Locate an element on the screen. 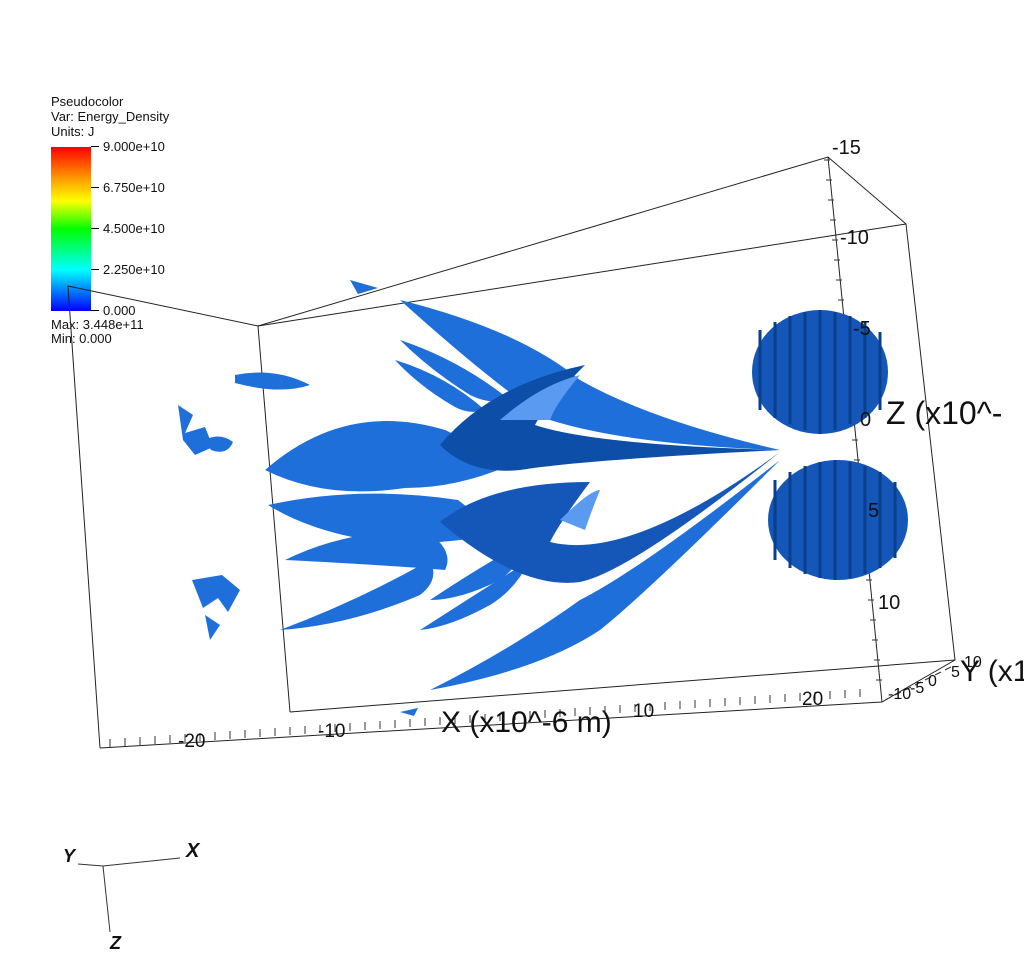  y-tick-label: -10 is located at coordinates (900, 694).